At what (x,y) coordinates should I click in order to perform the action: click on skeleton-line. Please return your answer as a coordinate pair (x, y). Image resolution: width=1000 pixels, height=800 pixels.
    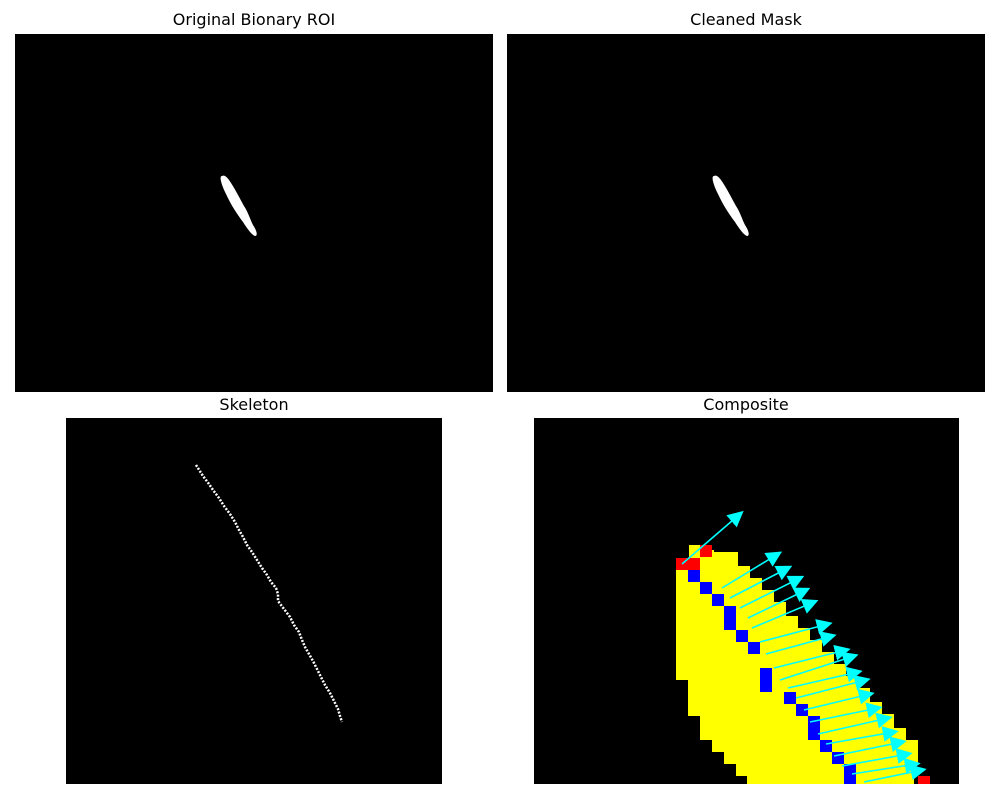
    Looking at the image, I should click on (269, 593).